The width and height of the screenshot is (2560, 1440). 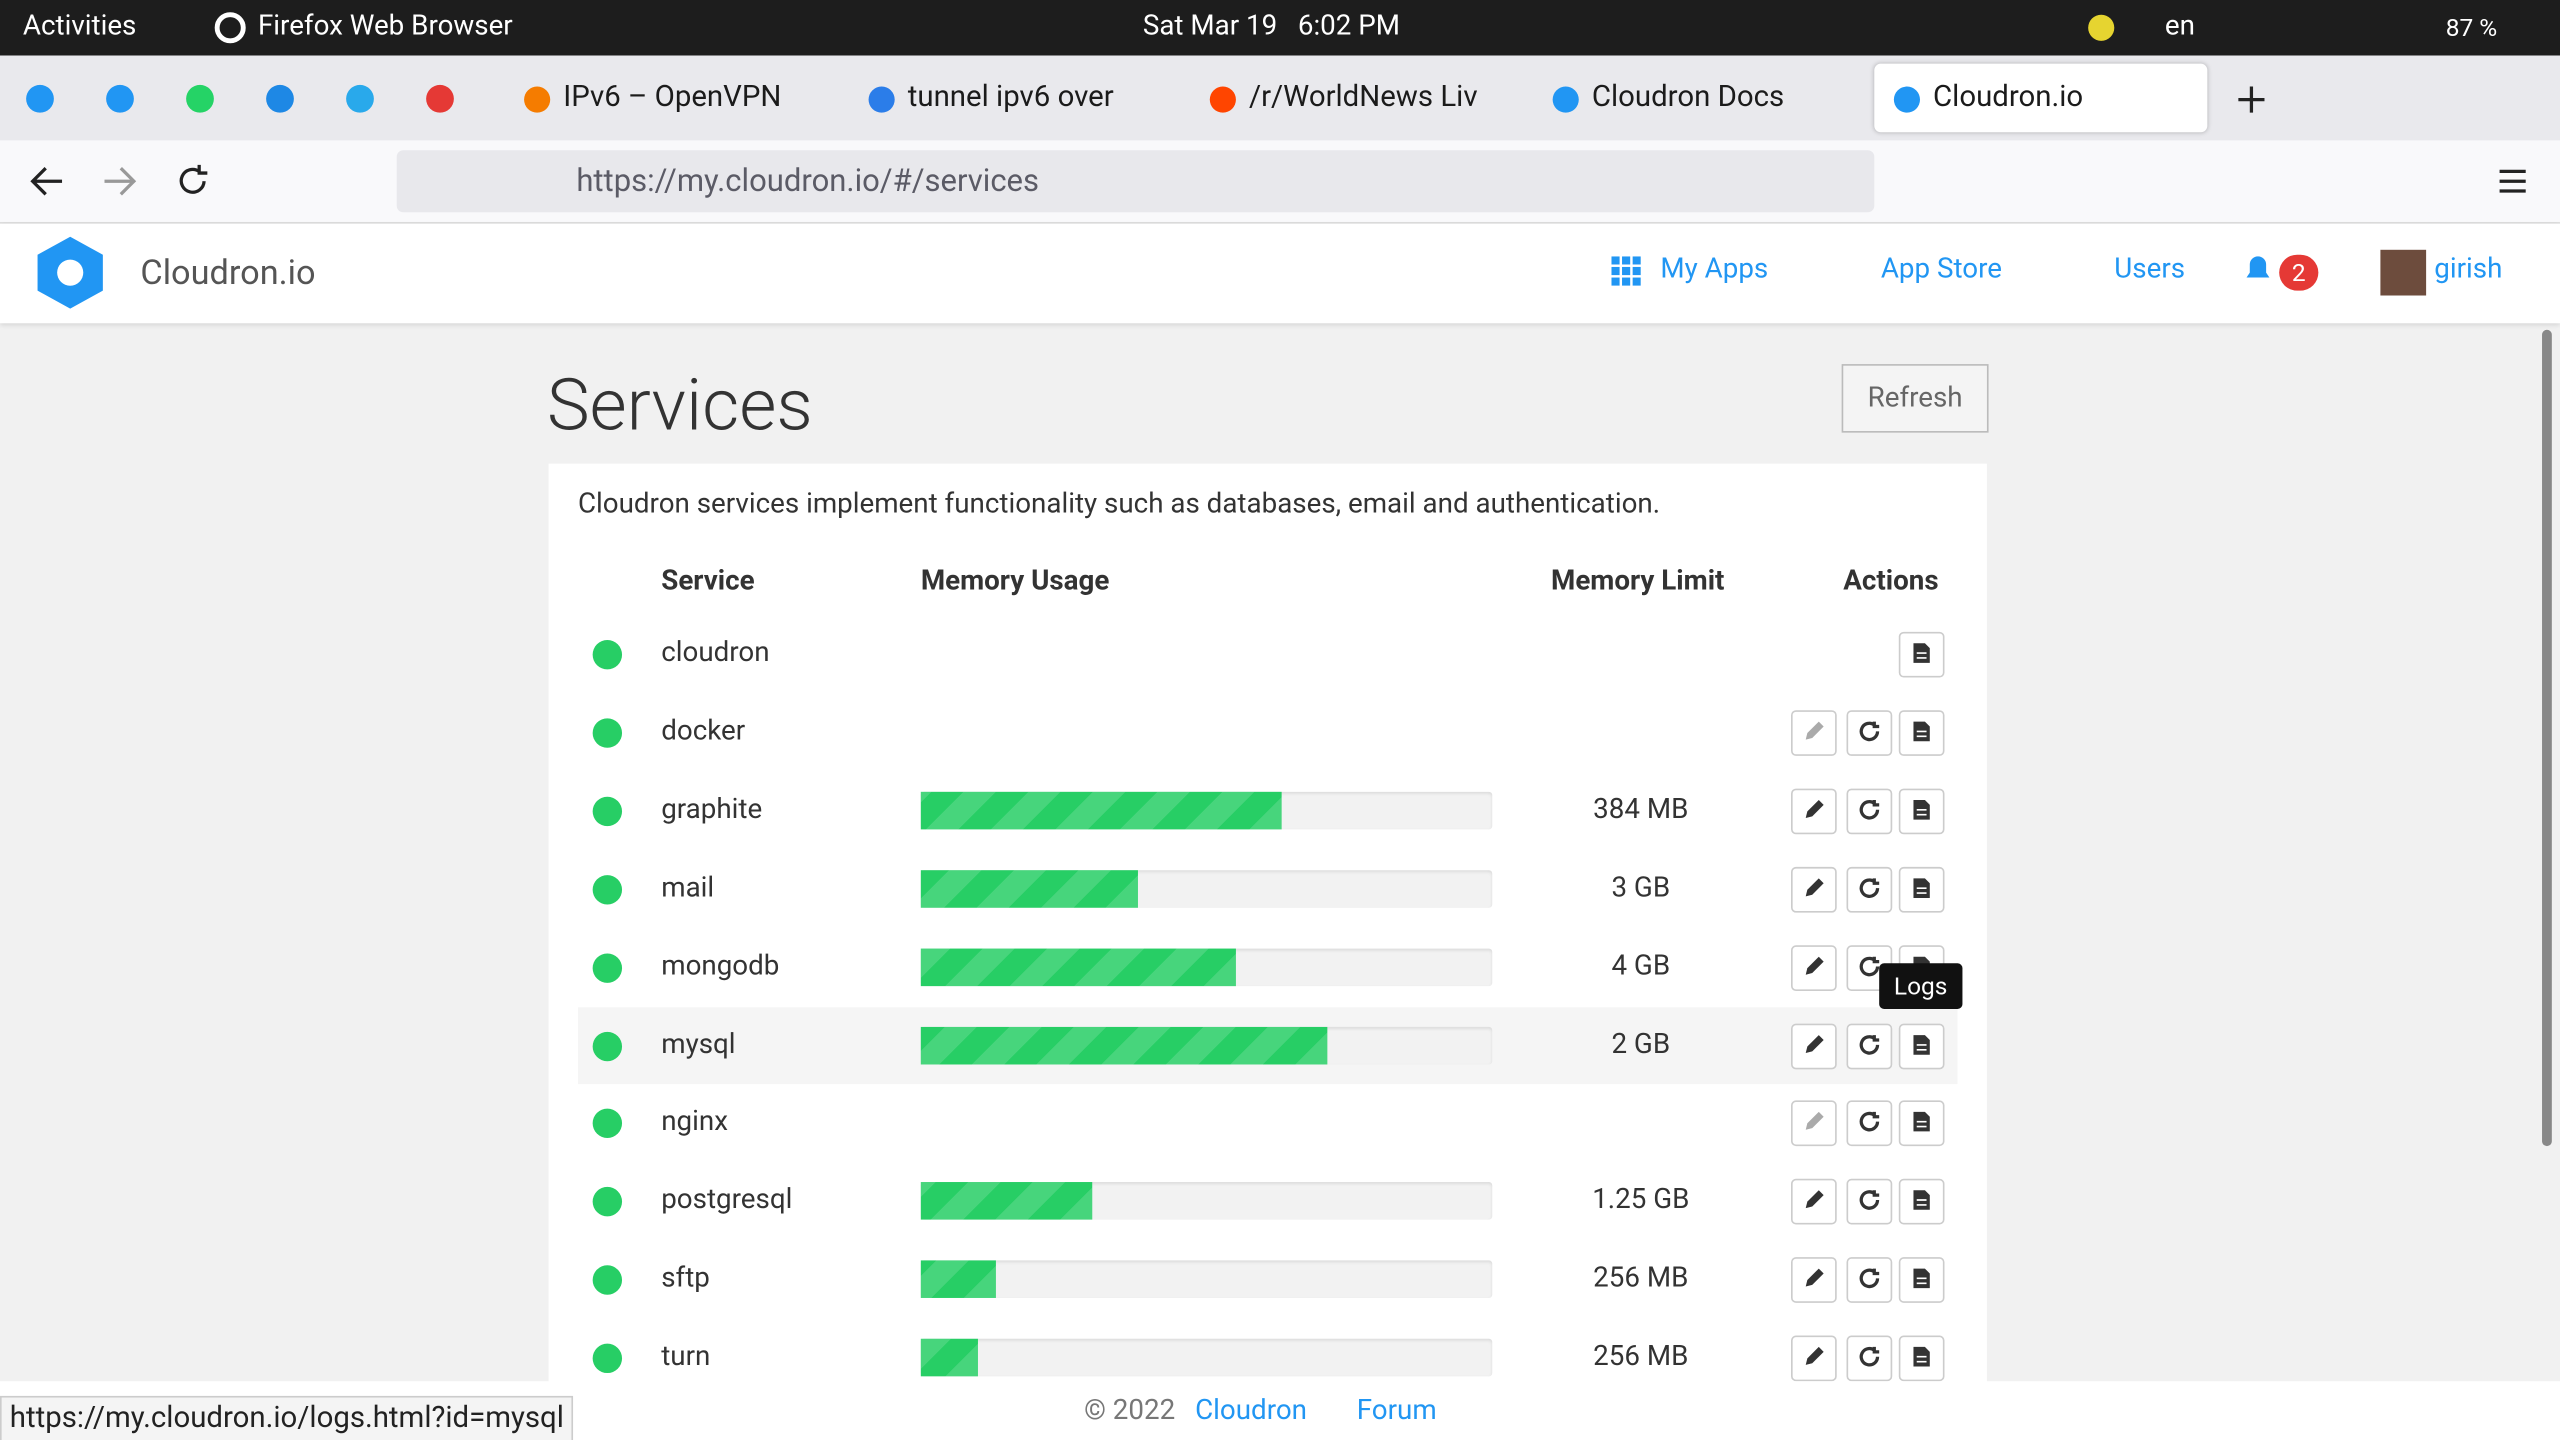 I want to click on tab-title: tunnel ipv6 over, so click(x=1010, y=97).